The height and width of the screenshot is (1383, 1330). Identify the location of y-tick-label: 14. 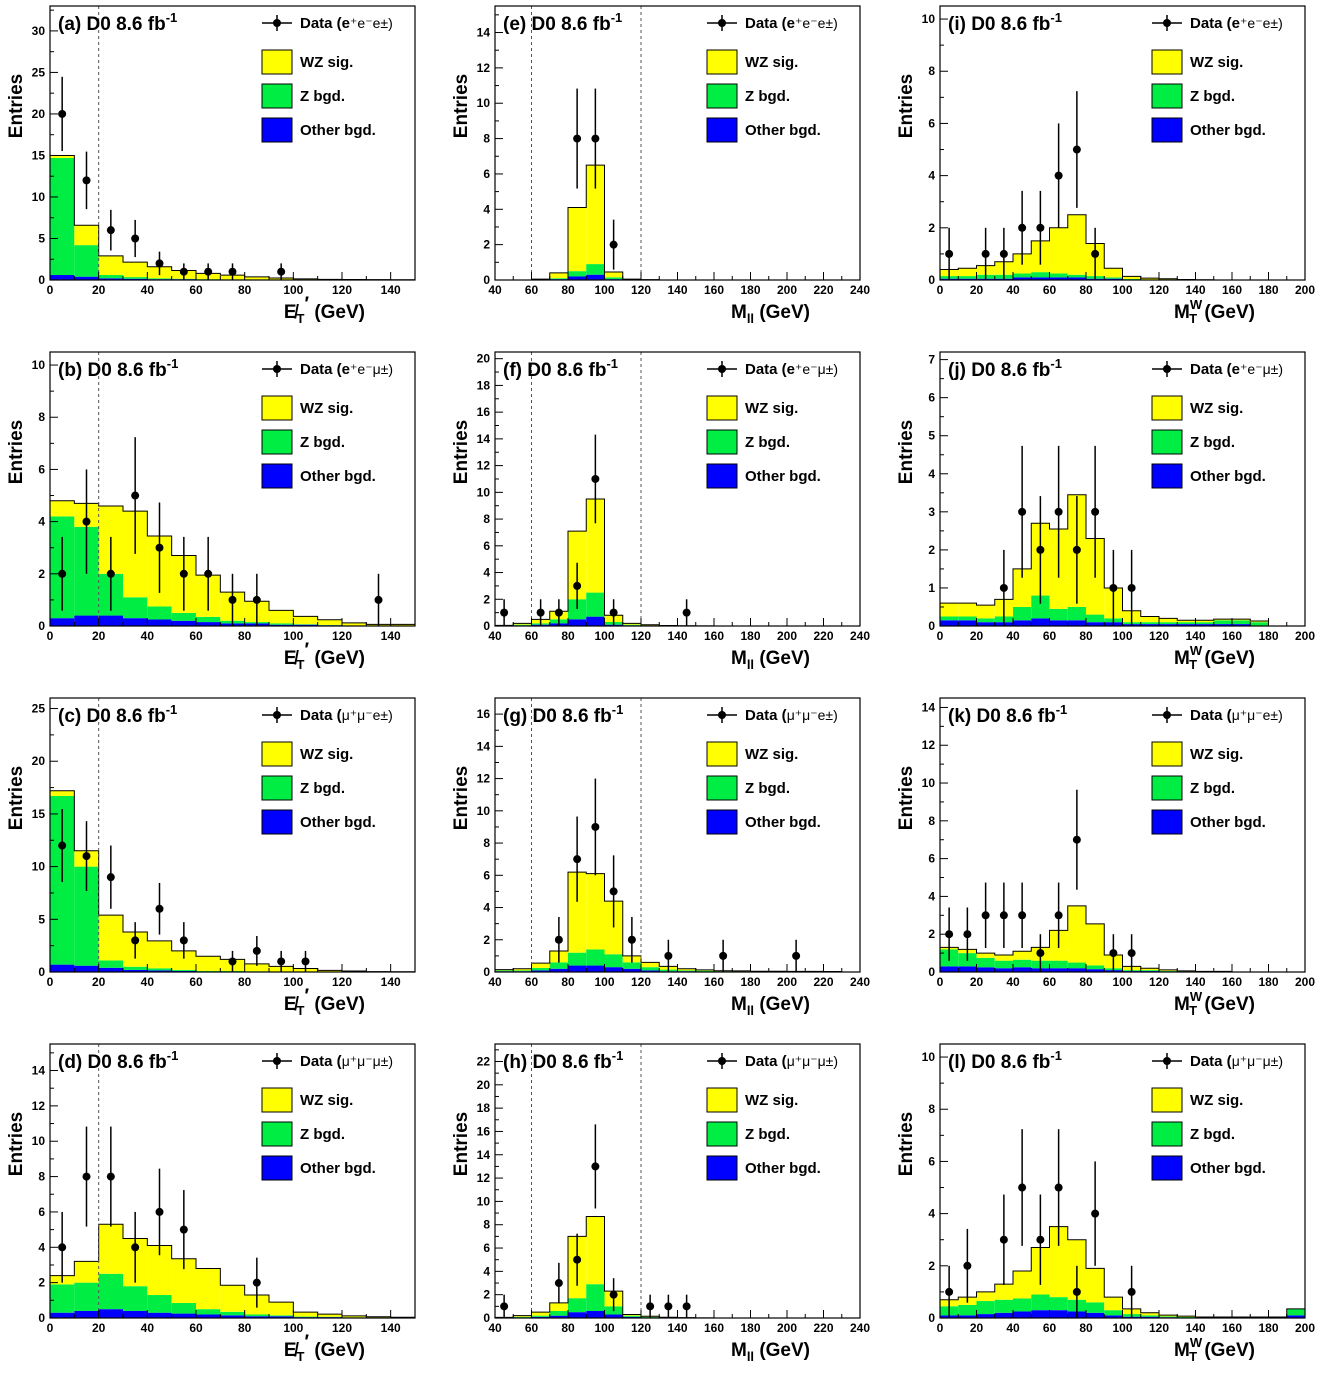
(484, 746).